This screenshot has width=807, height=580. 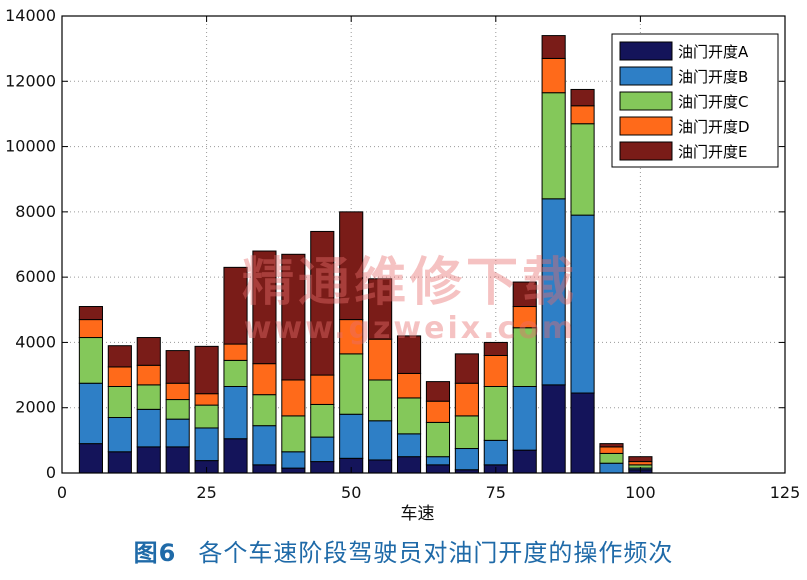 What do you see at coordinates (713, 102) in the screenshot?
I see `legend-label: 油门开度C` at bounding box center [713, 102].